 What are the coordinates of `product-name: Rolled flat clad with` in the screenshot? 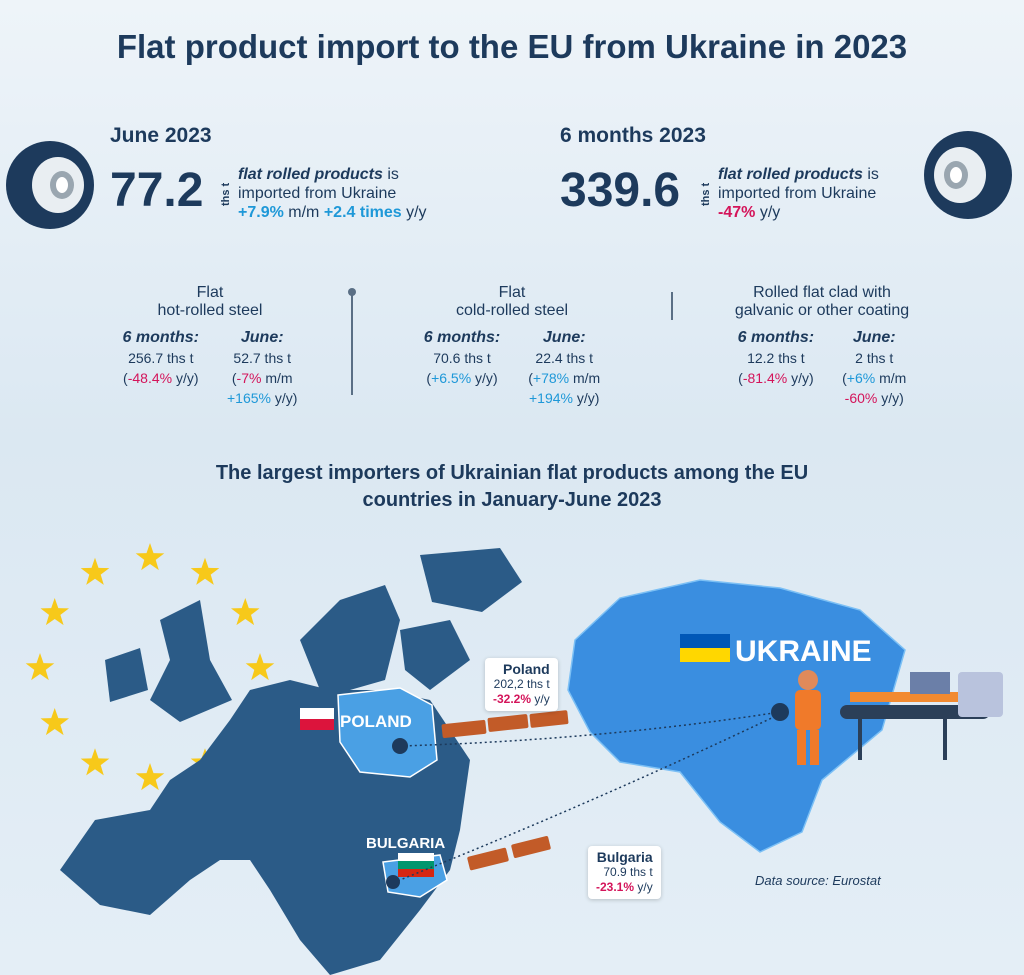 It's located at (822, 292).